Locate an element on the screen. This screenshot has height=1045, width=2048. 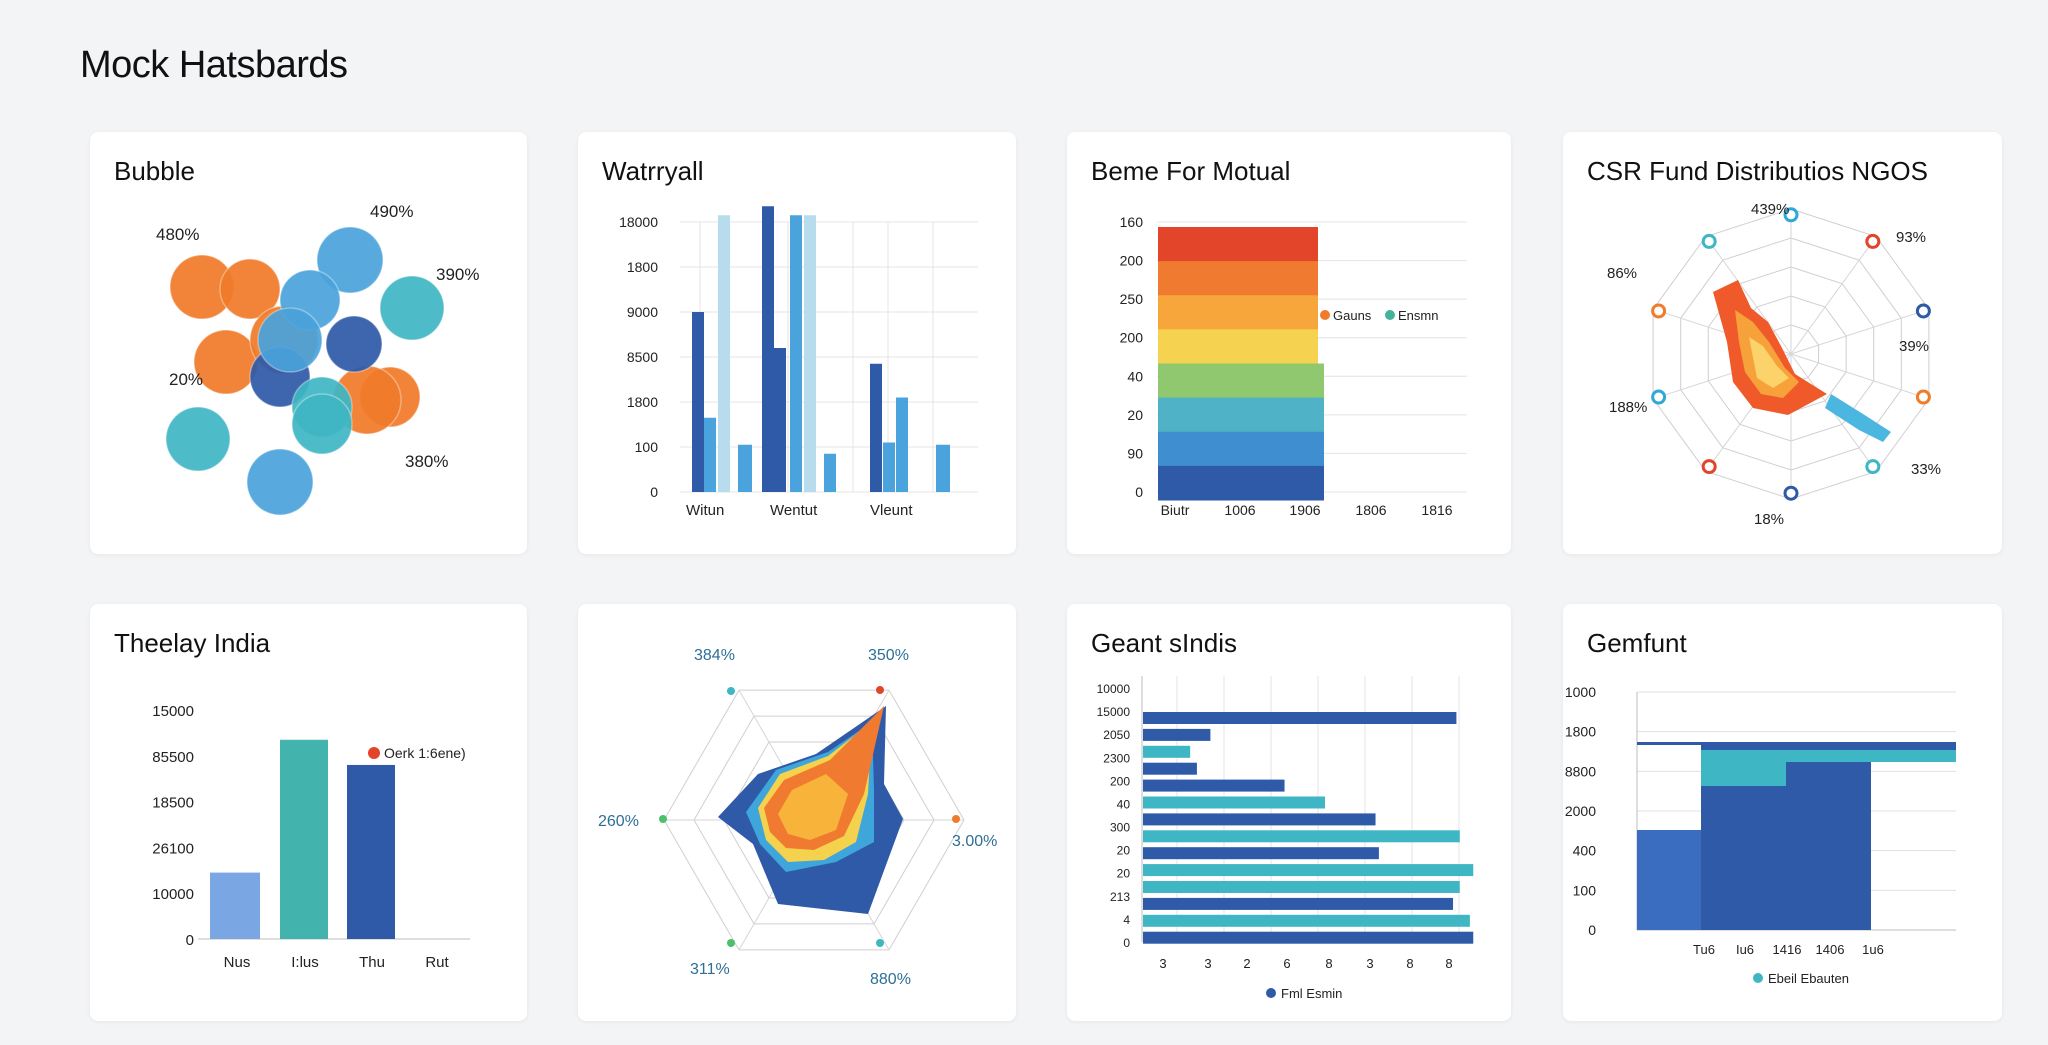
bubble-label: 20% is located at coordinates (186, 379).